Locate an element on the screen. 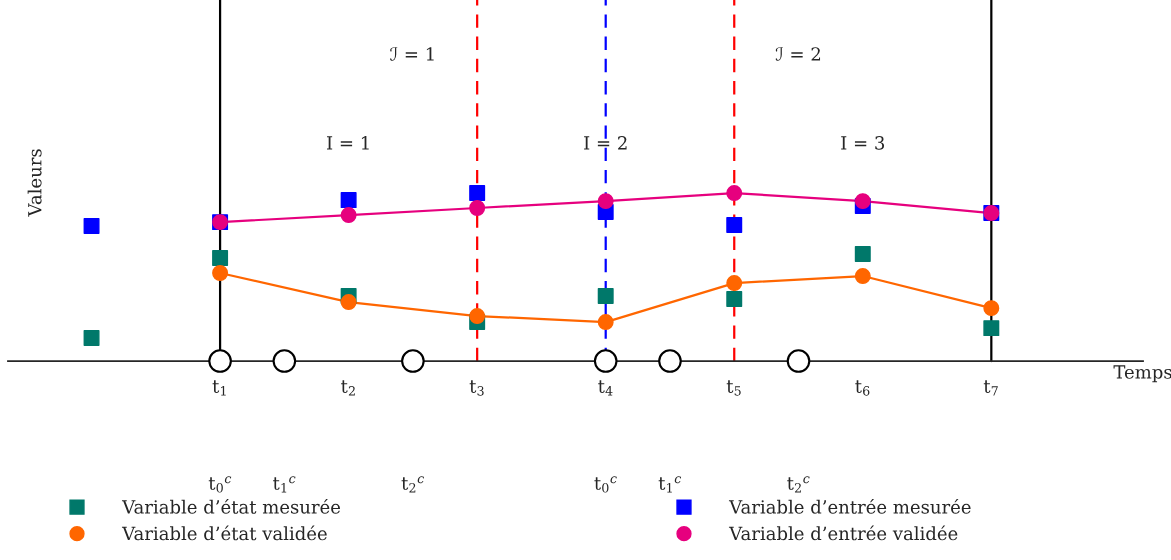 This screenshot has width=1171, height=560. text: ℐ = 2 is located at coordinates (798, 54).